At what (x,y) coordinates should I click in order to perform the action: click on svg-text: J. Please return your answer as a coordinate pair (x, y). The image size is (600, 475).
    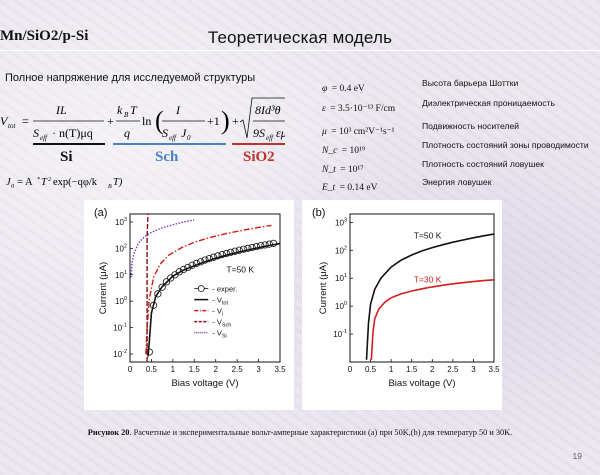
    Looking at the image, I should click on (9, 182).